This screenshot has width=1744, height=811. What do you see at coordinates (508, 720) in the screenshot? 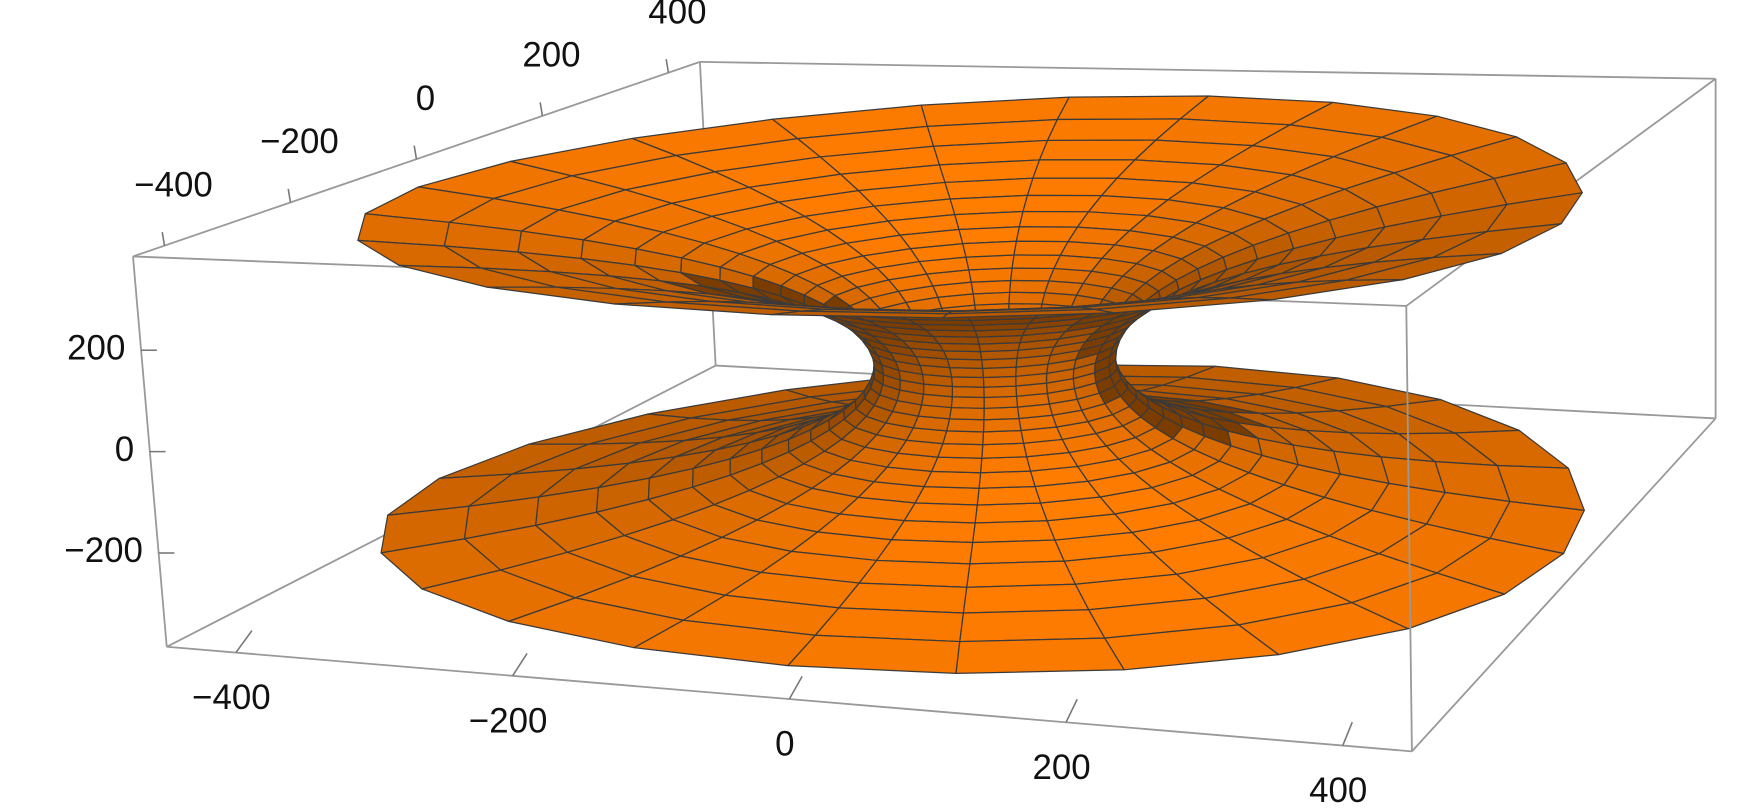
I see `x-tick-label: −200` at bounding box center [508, 720].